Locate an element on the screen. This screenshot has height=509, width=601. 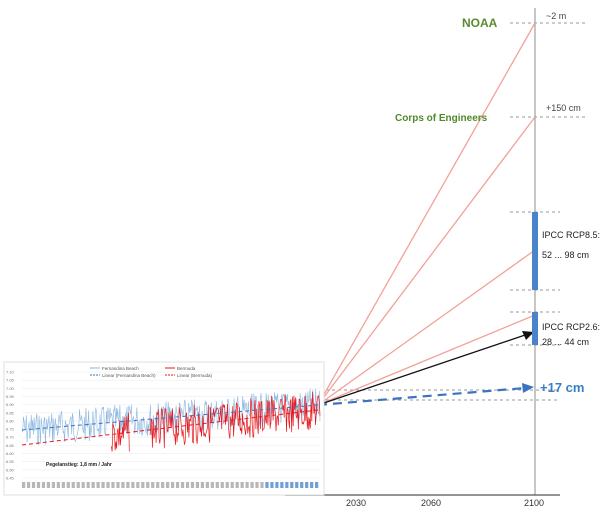
inset-y-tick: 6.80 is located at coordinates (10, 420).